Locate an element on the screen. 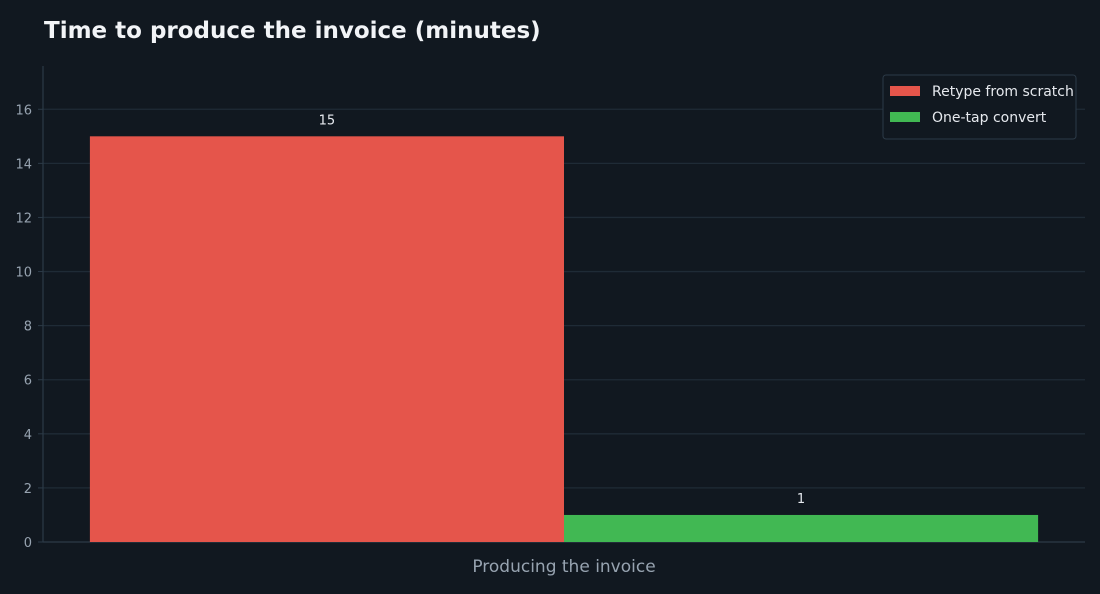 This screenshot has height=594, width=1100. y-tick-label: 14 is located at coordinates (23, 164).